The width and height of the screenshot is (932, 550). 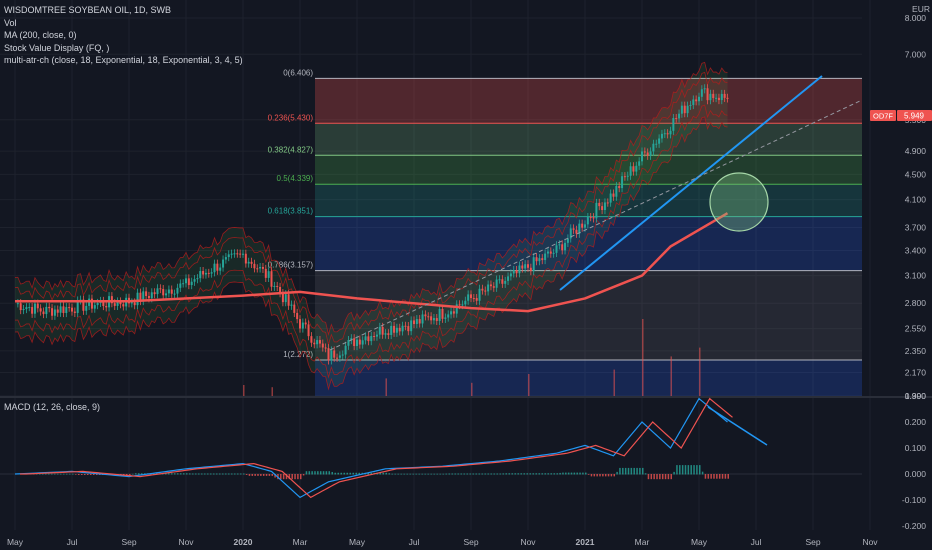 I want to click on indicator-vol: Vol, so click(x=10, y=22).